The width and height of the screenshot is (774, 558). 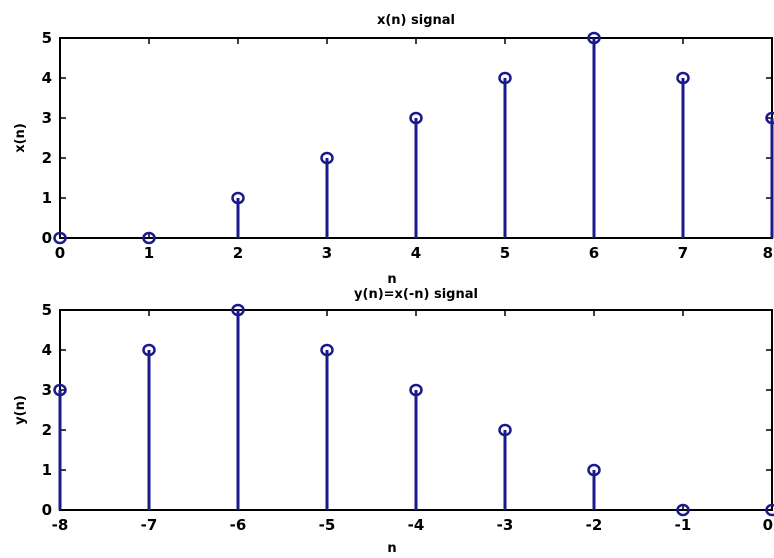 What do you see at coordinates (149, 525) in the screenshot?
I see `x-tick-label: -7` at bounding box center [149, 525].